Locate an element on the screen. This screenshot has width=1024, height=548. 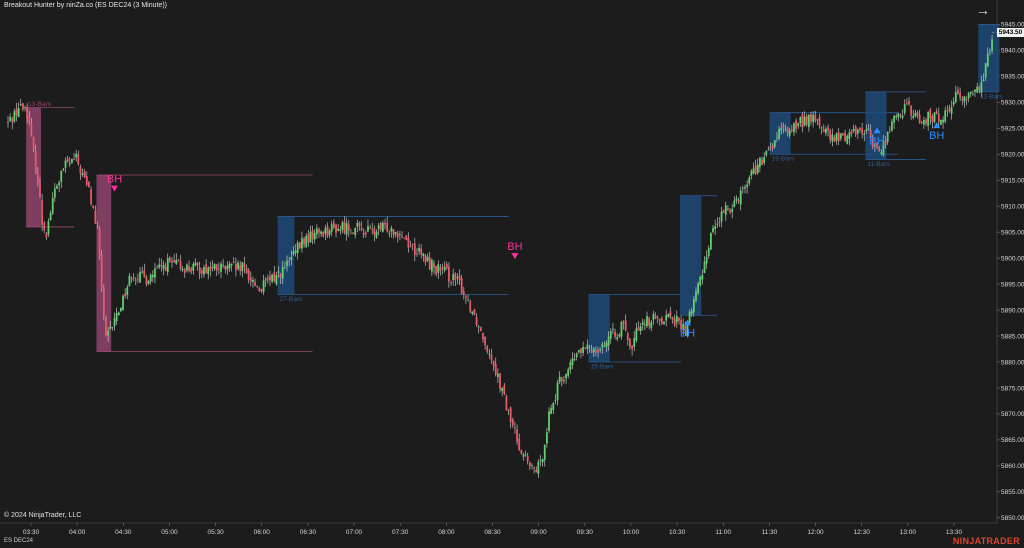
bullish-signal-triangle is located at coordinates (937, 125).